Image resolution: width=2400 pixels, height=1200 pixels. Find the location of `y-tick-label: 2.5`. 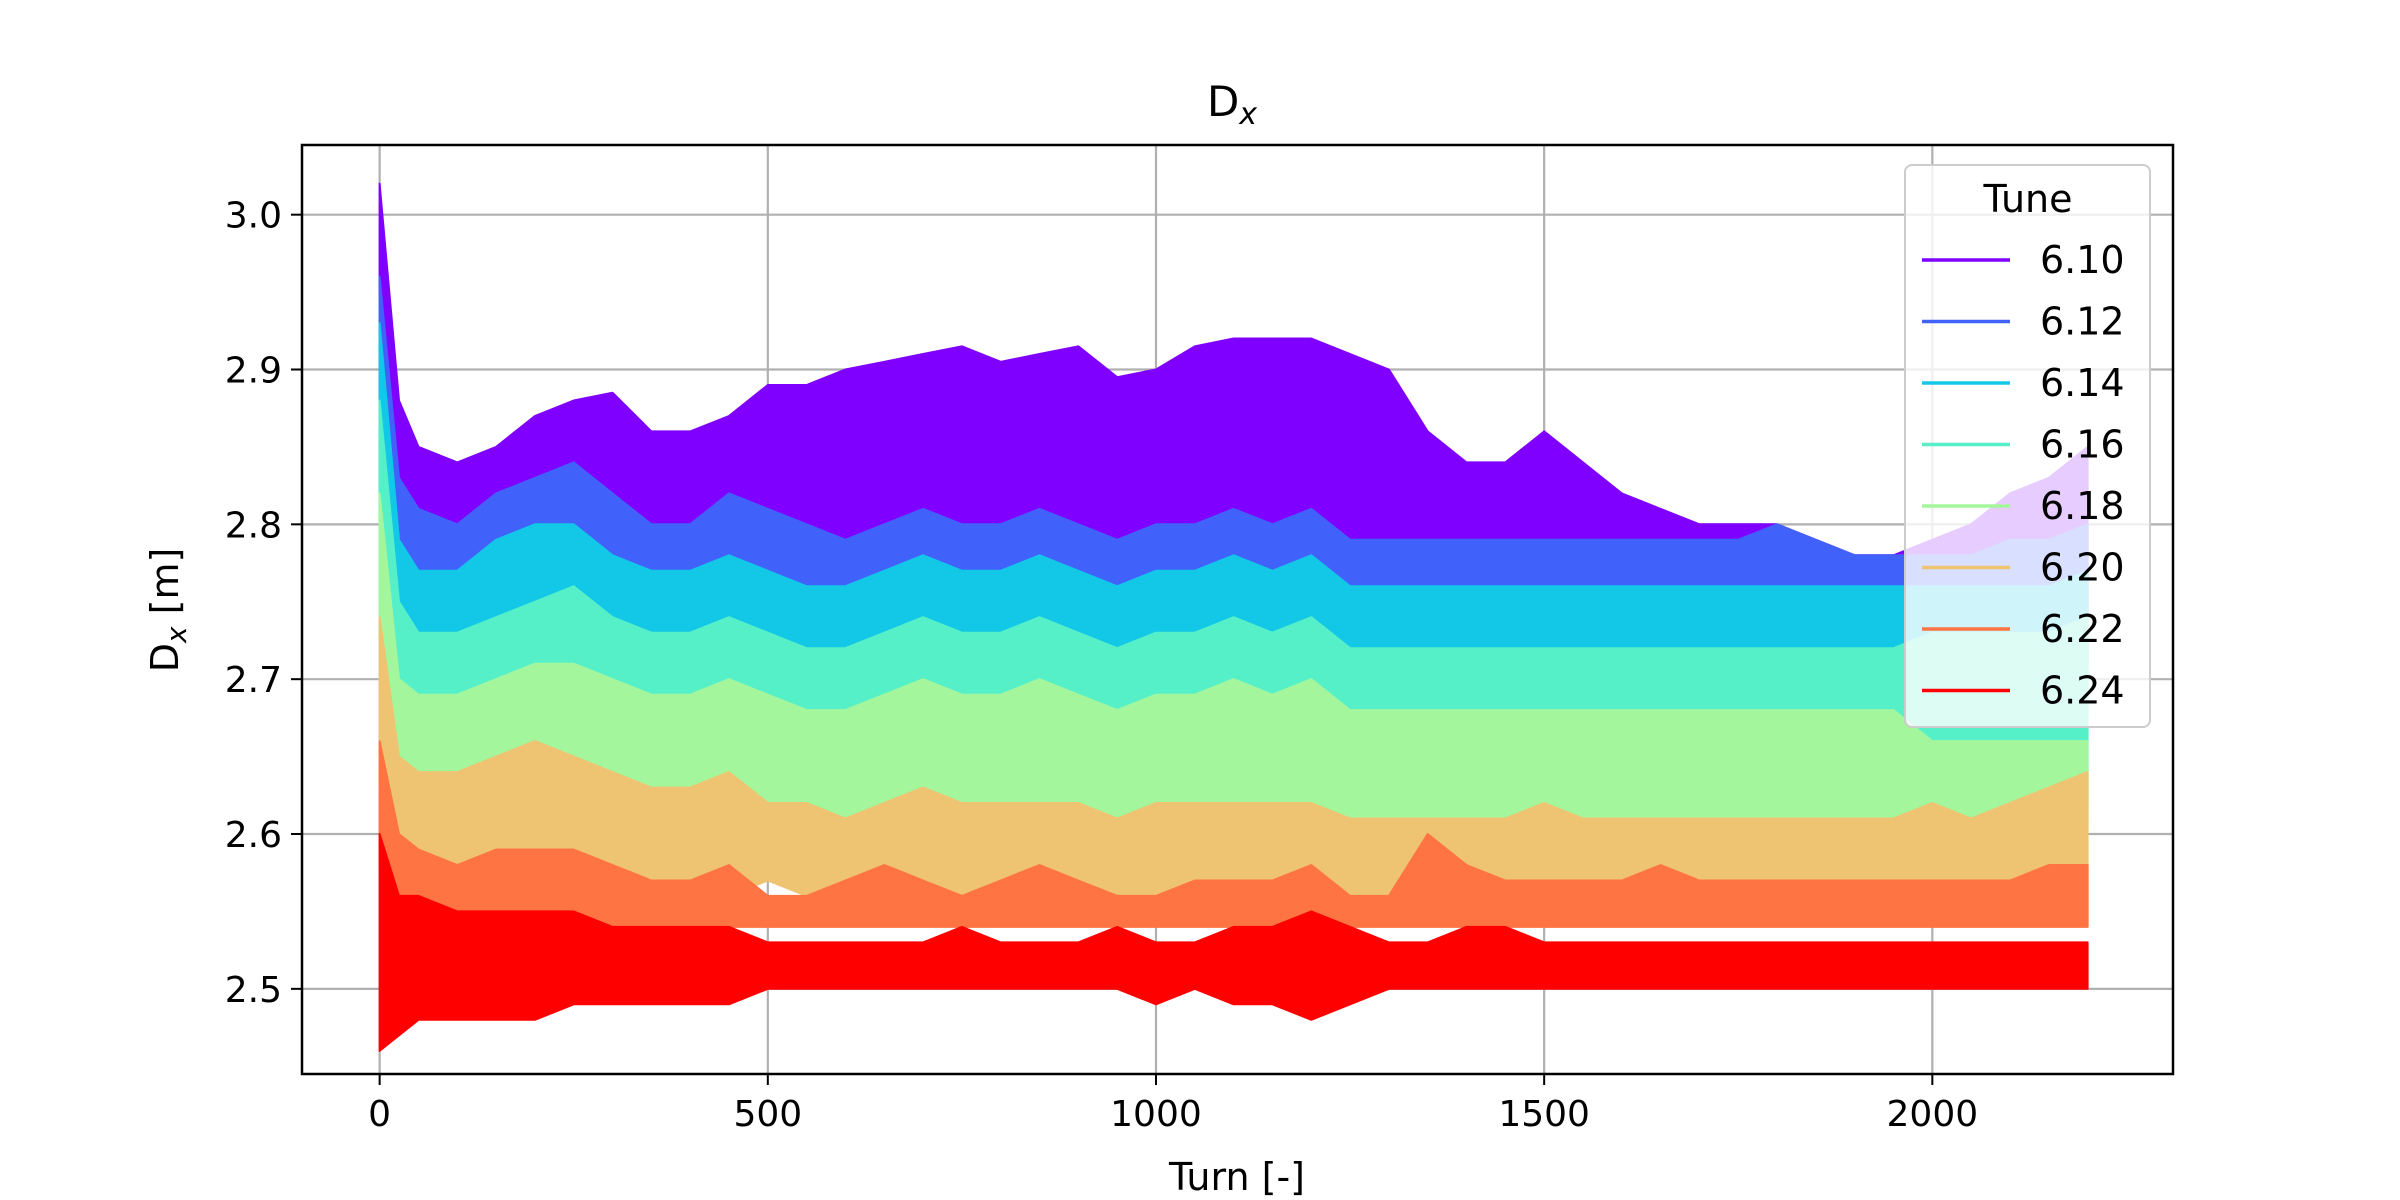

y-tick-label: 2.5 is located at coordinates (253, 990).